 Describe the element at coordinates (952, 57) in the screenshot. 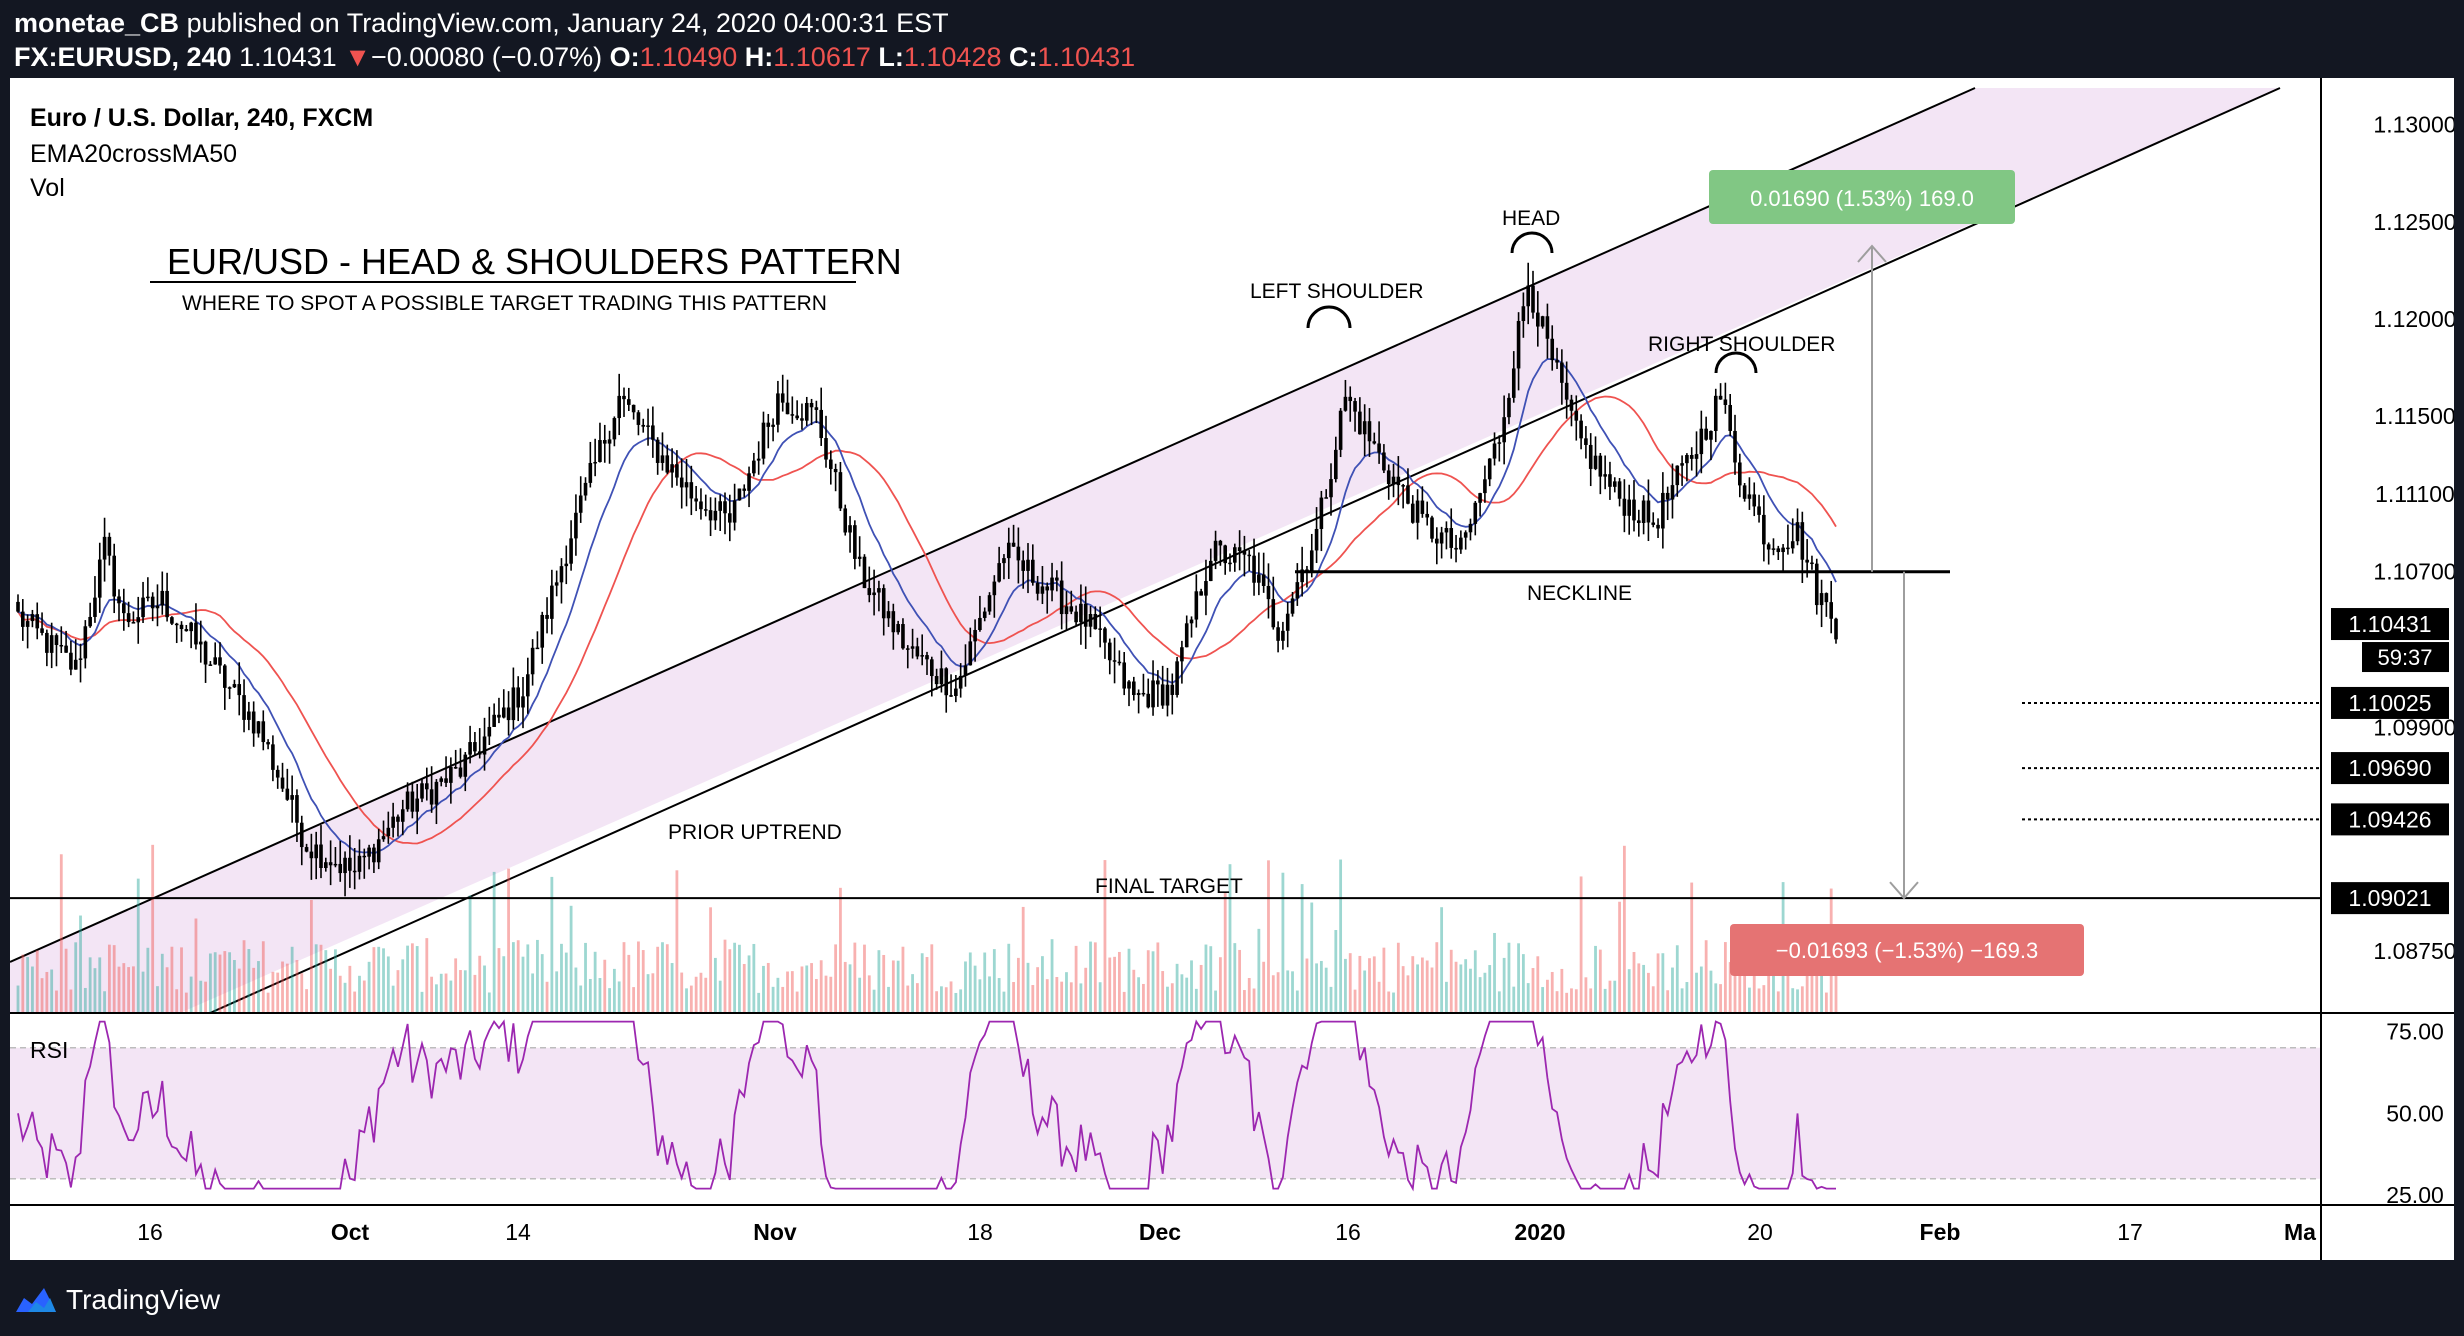

I see `low-value: 1.10428` at that location.